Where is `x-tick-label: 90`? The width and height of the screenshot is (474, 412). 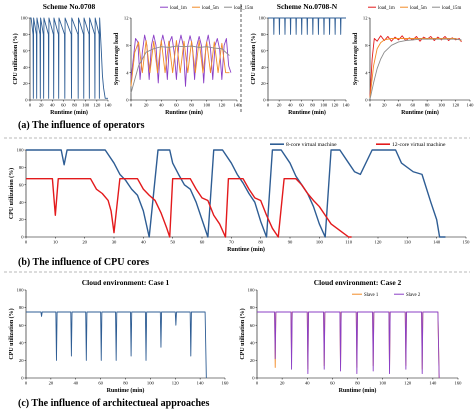
x-tick-label: 90 is located at coordinates (290, 242).